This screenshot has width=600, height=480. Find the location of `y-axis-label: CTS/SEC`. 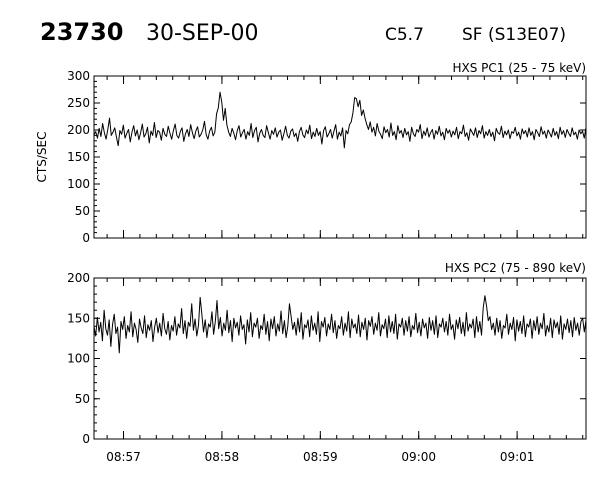

y-axis-label: CTS/SEC is located at coordinates (42, 157).